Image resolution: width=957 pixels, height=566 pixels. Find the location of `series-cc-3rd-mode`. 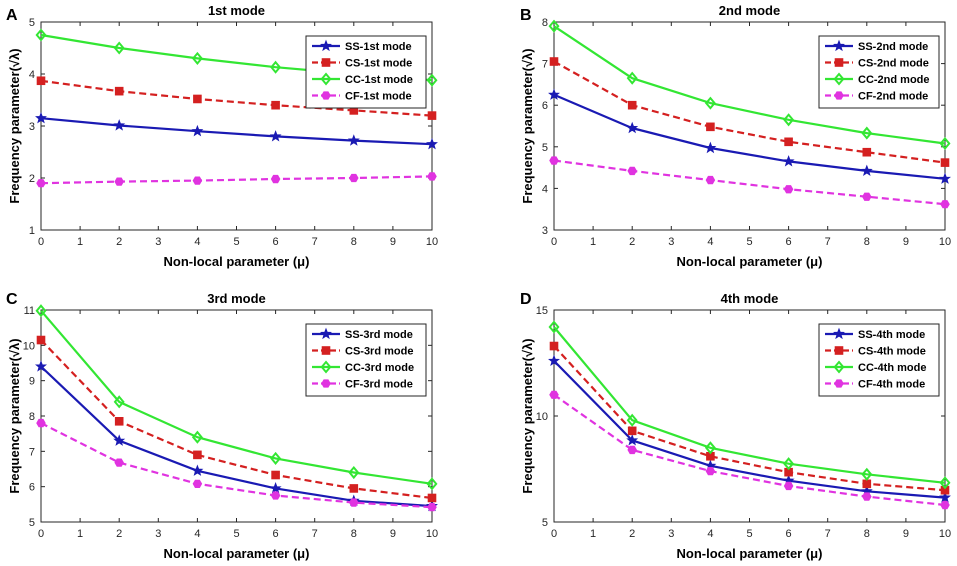

series-cc-3rd-mode is located at coordinates (236, 397).